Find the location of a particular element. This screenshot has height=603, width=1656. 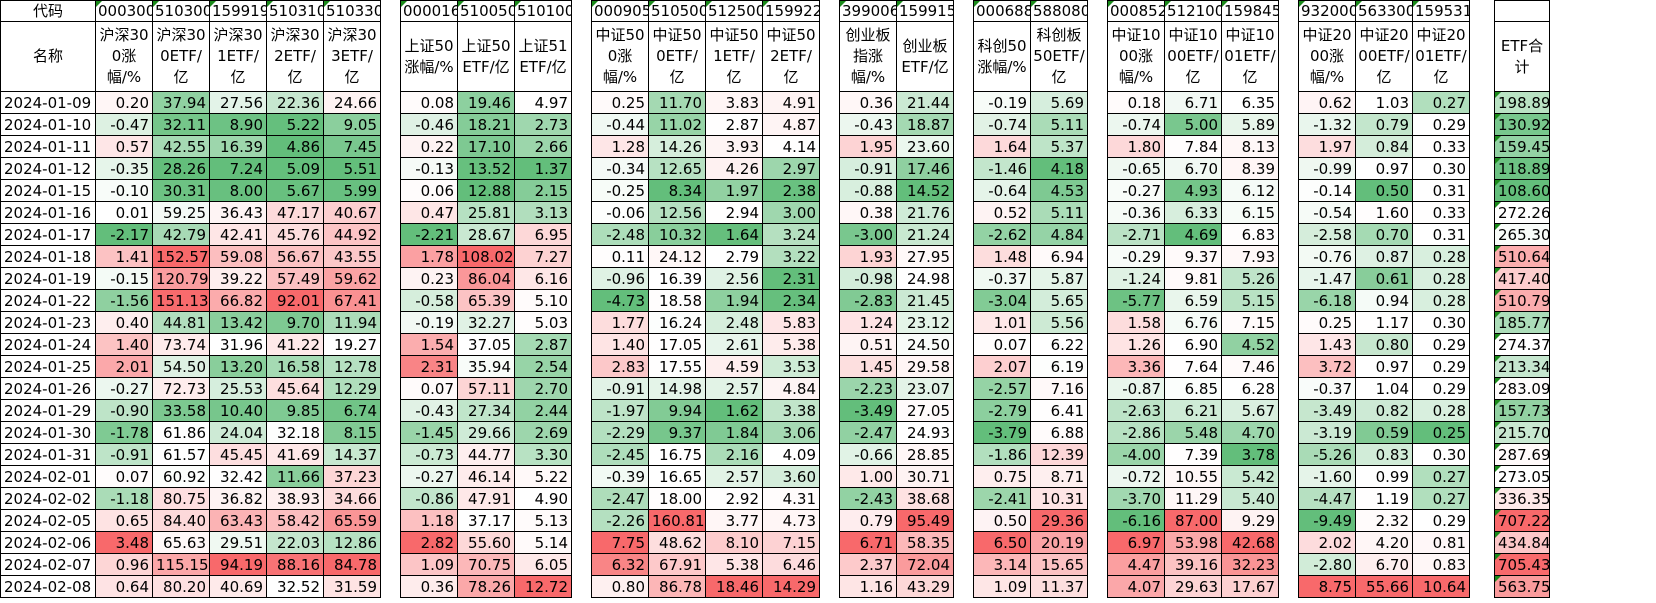

value-cell: 8.39 is located at coordinates (1250, 168).